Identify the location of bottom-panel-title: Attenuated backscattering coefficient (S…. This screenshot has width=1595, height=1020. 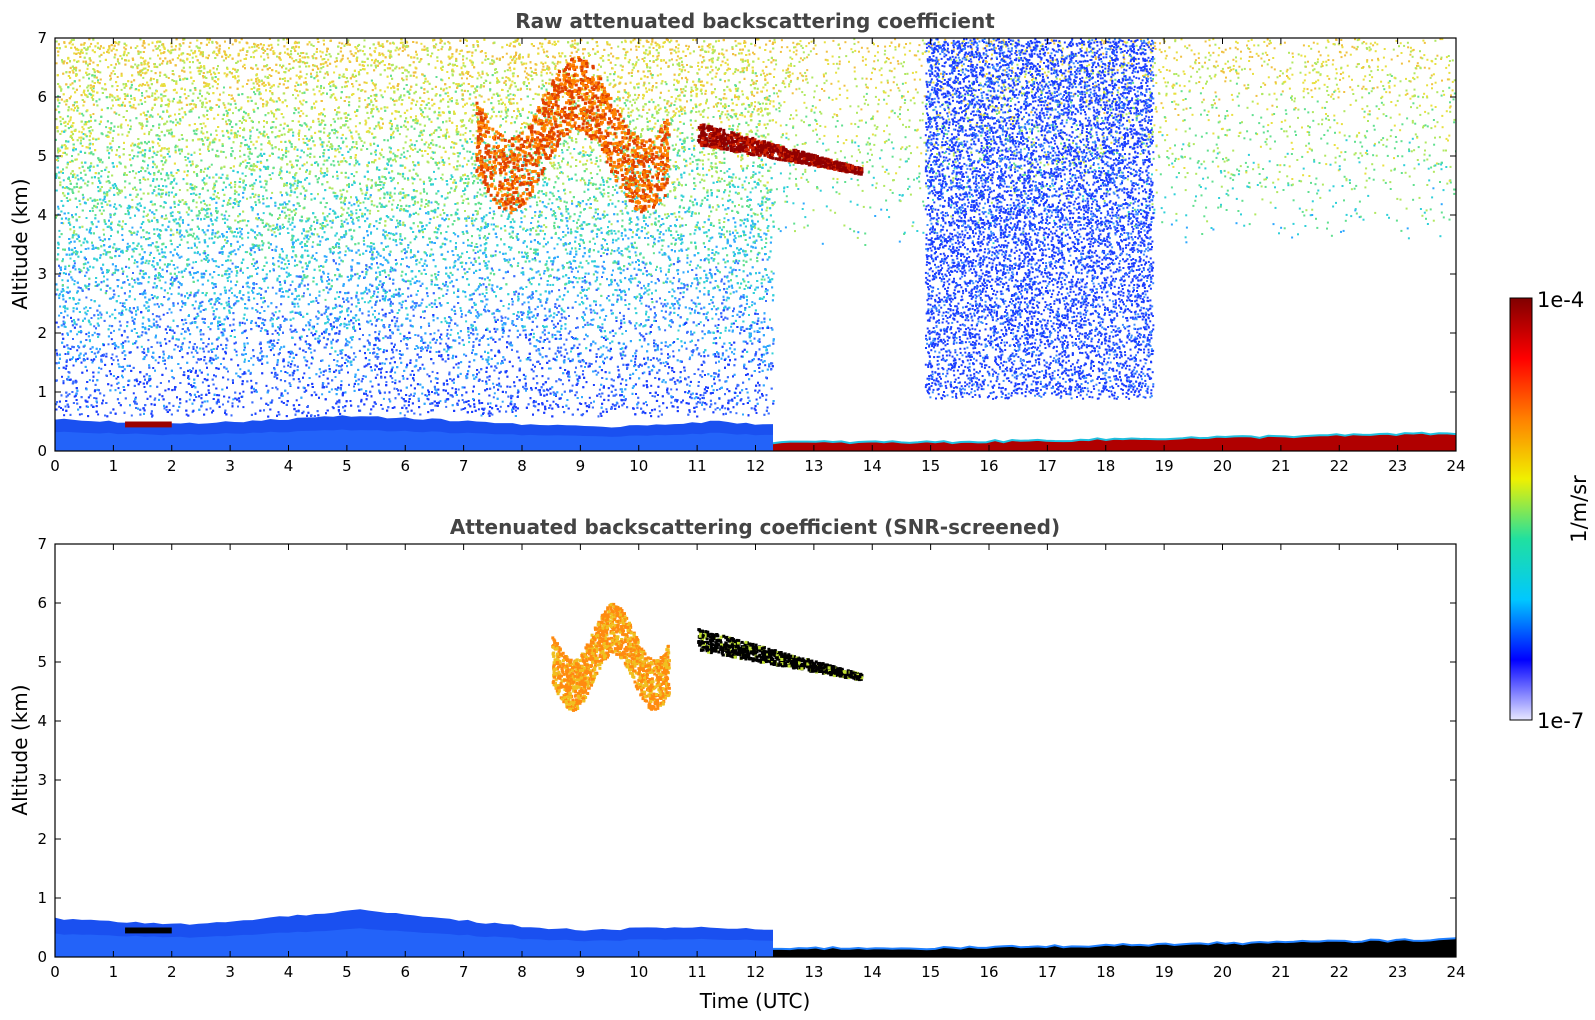
(755, 527).